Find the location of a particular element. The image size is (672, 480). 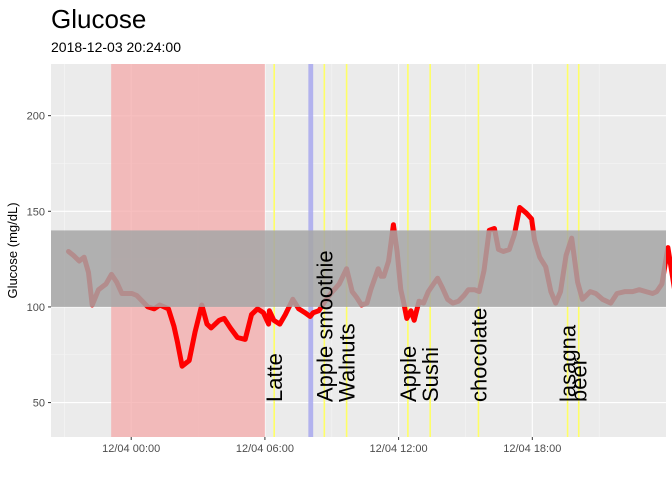

x-tick-label: 12/04 18:00 is located at coordinates (532, 449).